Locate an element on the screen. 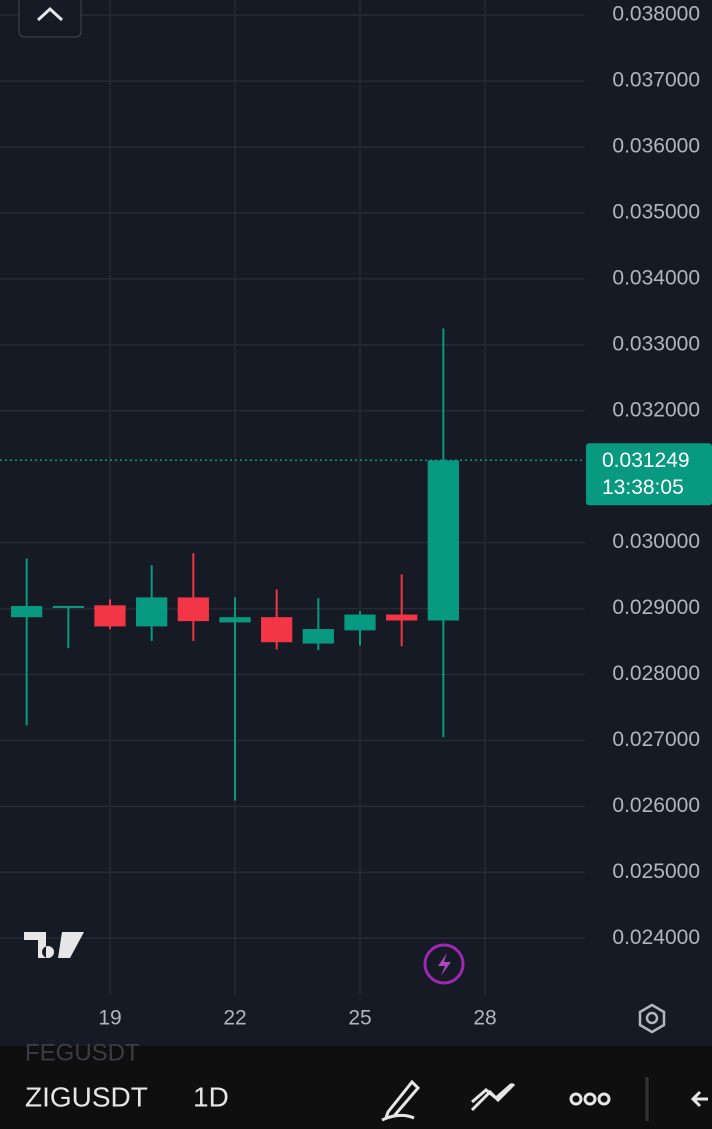 Image resolution: width=712 pixels, height=1129 pixels. symbol: ZIGUSDT is located at coordinates (86, 1096).